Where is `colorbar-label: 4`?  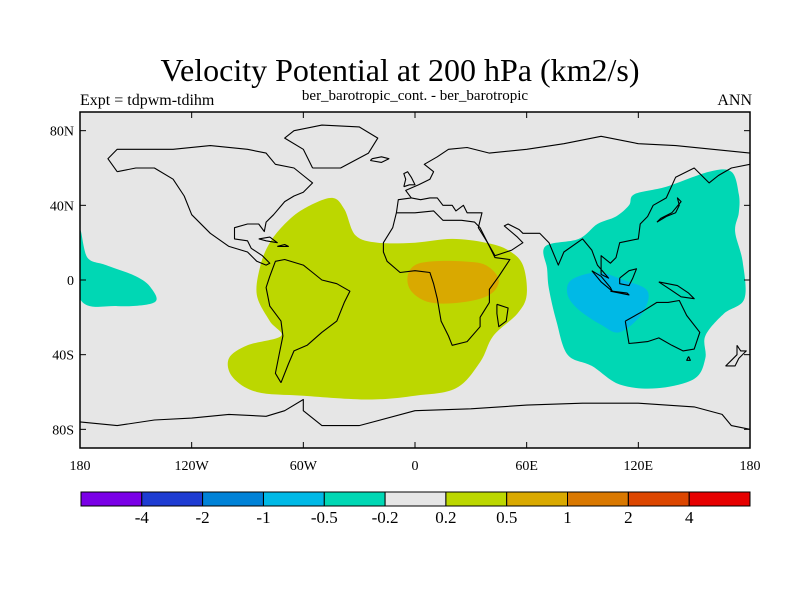
colorbar-label: 4 is located at coordinates (689, 517).